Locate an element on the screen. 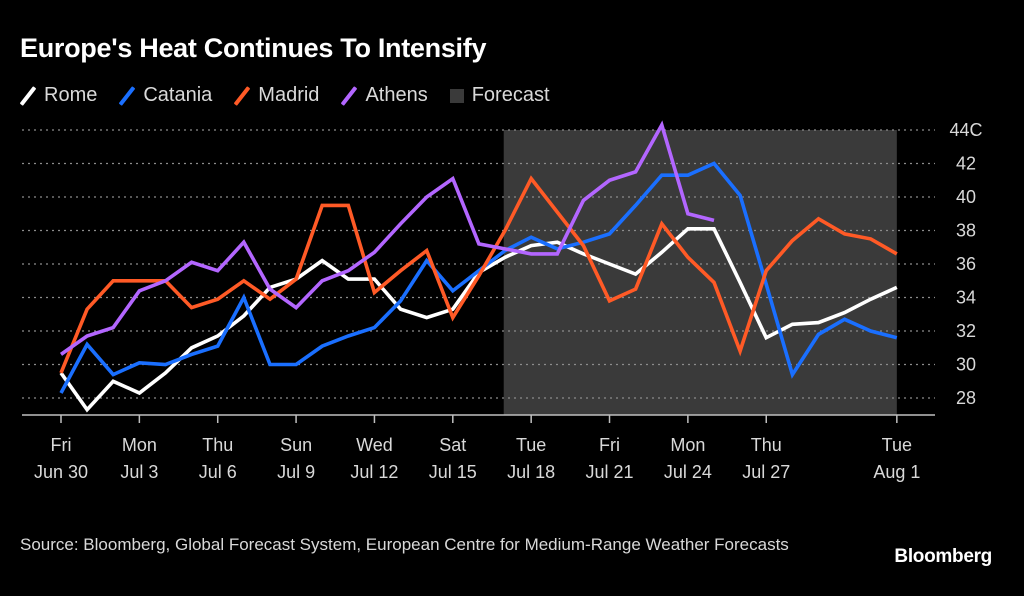  legend-box-icon is located at coordinates (456, 95).